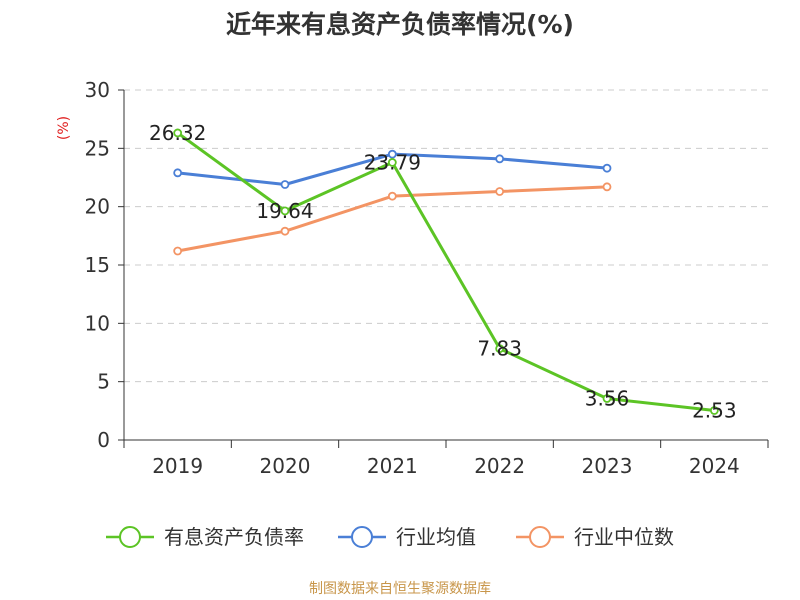 The image size is (800, 600). What do you see at coordinates (64, 128) in the screenshot?
I see `y-axis-unit: (%)` at bounding box center [64, 128].